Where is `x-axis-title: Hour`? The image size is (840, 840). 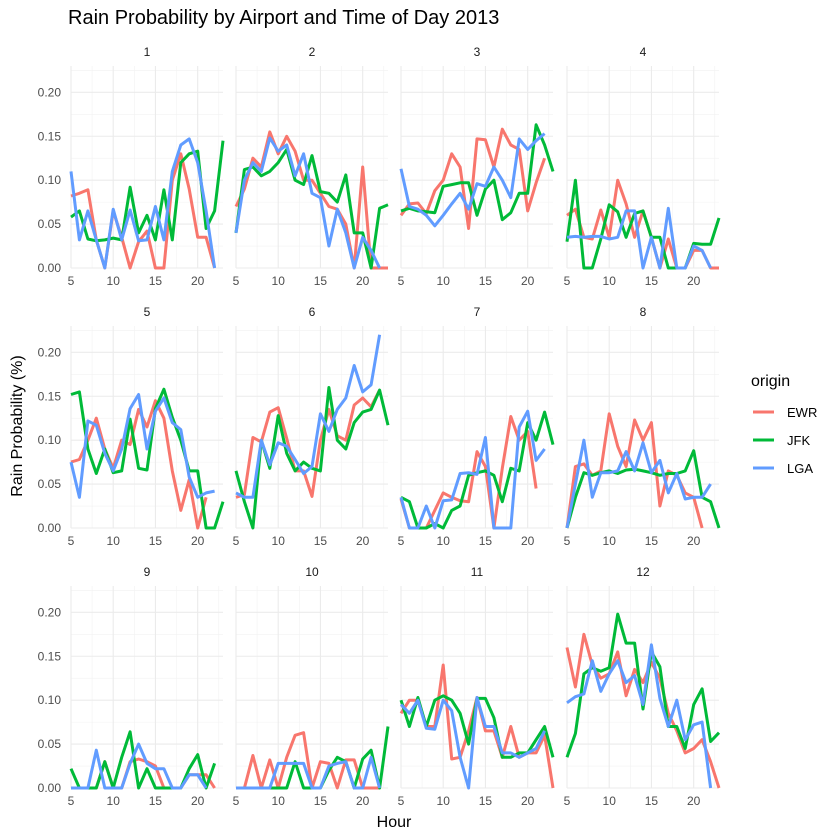
x-axis-title: Hour is located at coordinates (394, 822).